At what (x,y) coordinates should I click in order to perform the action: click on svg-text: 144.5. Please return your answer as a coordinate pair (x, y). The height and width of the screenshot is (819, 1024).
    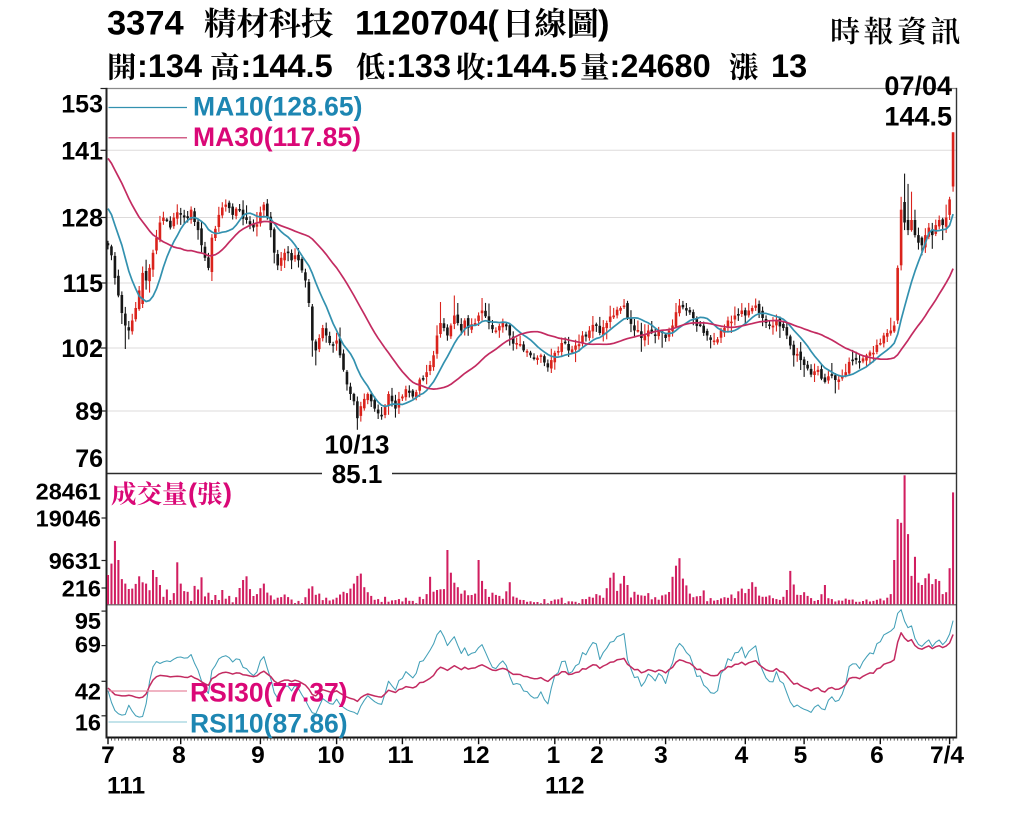
    Looking at the image, I should click on (918, 117).